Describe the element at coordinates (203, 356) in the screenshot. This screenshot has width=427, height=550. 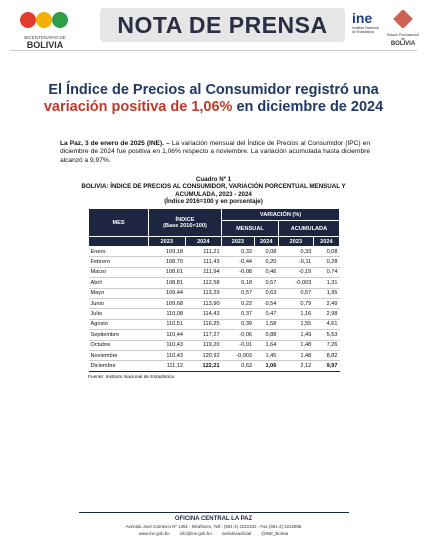
I see `value-cell: 120,92` at that location.